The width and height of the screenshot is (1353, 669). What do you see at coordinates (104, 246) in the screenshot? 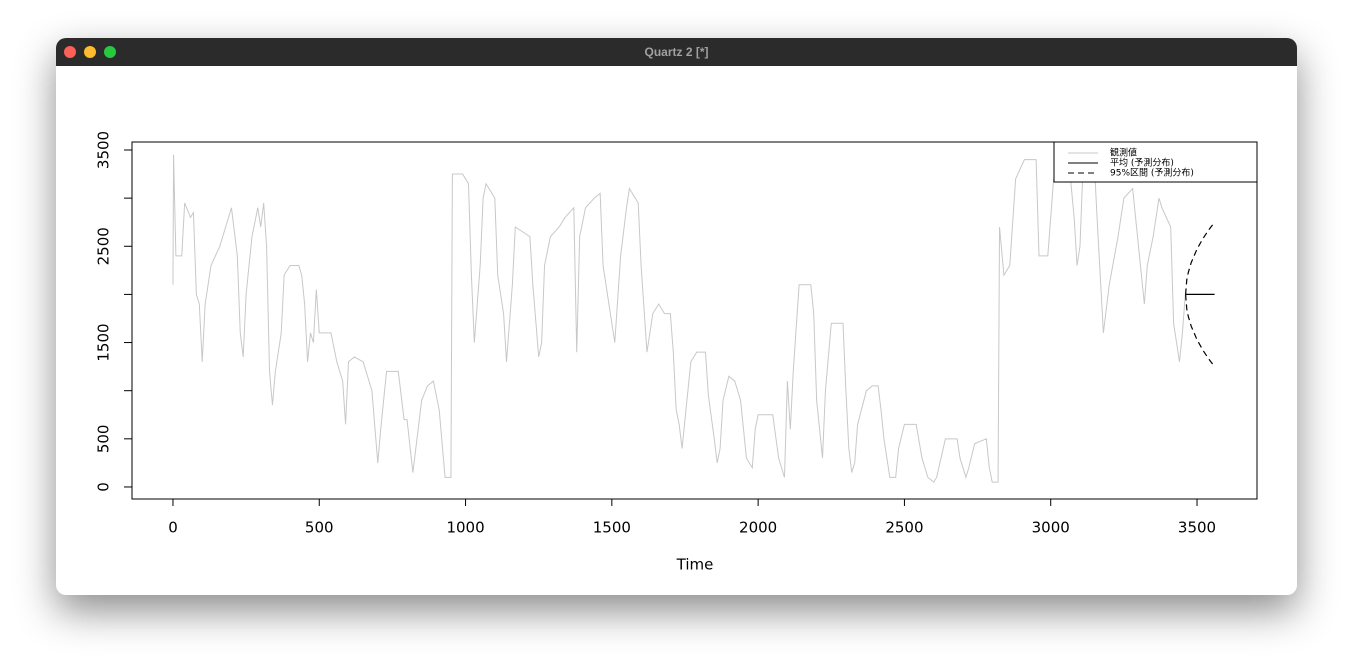
I see `y-tick-label: 2500` at bounding box center [104, 246].